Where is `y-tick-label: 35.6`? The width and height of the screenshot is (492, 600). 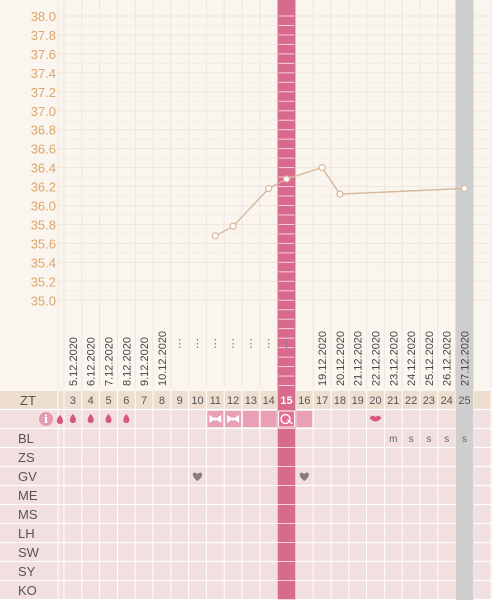 y-tick-label: 35.6 is located at coordinates (43, 243).